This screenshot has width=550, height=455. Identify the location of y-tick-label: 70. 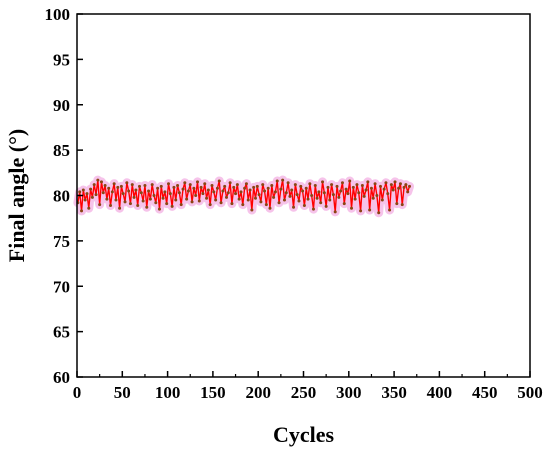
(61, 286).